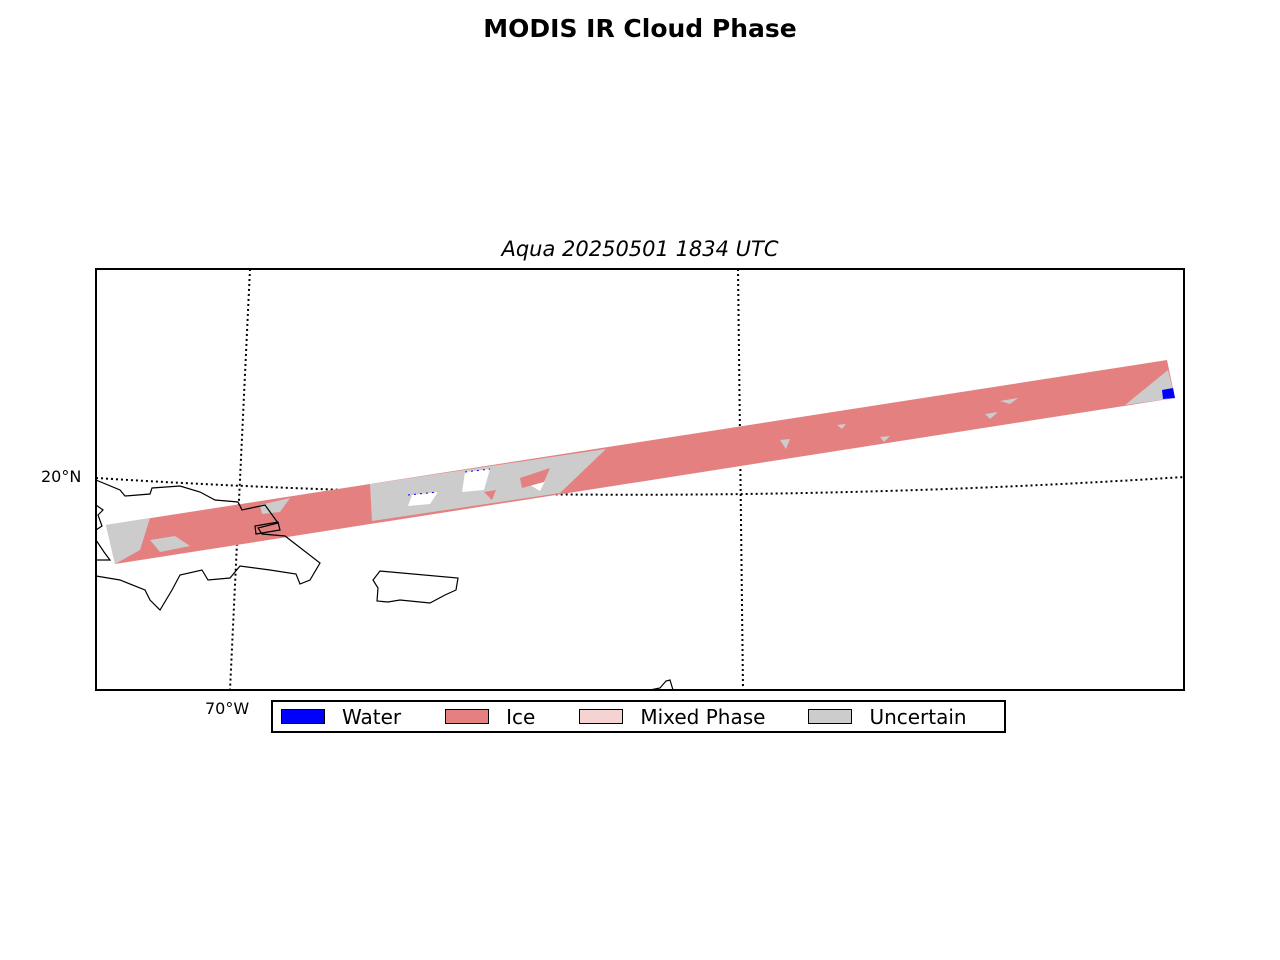 This screenshot has height=960, width=1280. What do you see at coordinates (640, 249) in the screenshot?
I see `chart-subtitle: Aqua 20250501 1834 UTC` at bounding box center [640, 249].